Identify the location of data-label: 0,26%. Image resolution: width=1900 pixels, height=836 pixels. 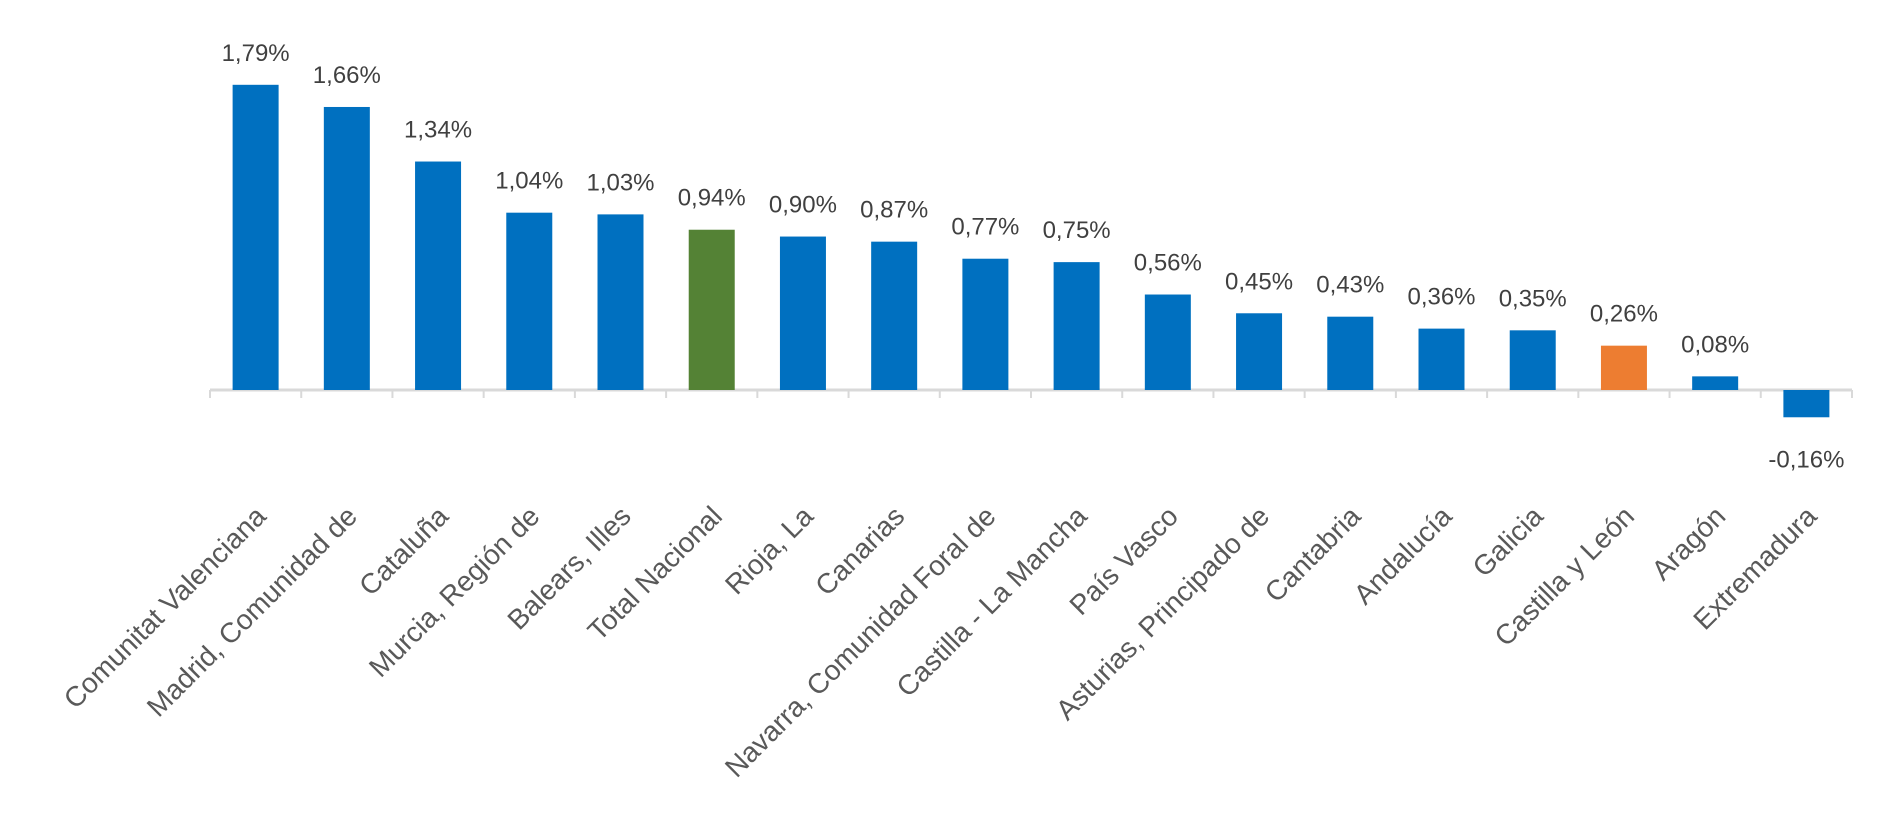
(1624, 314).